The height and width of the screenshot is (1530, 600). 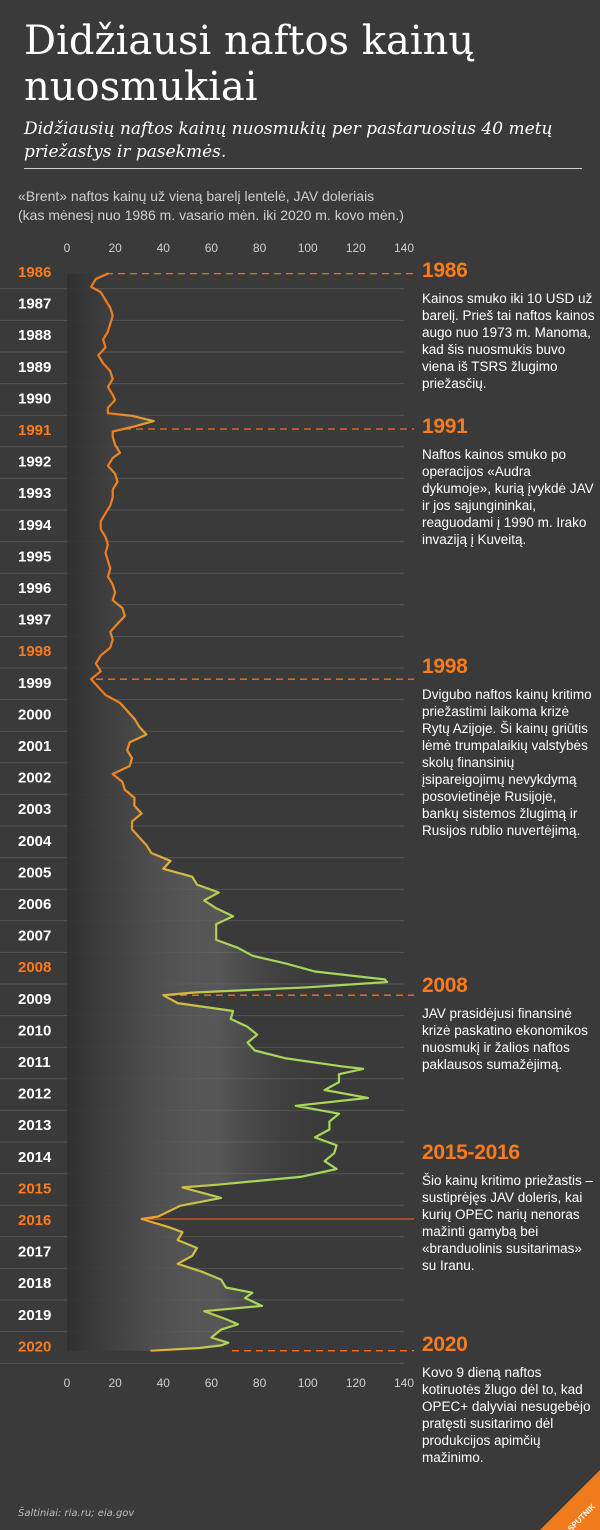 I want to click on year-label: 2017, so click(x=34, y=1252).